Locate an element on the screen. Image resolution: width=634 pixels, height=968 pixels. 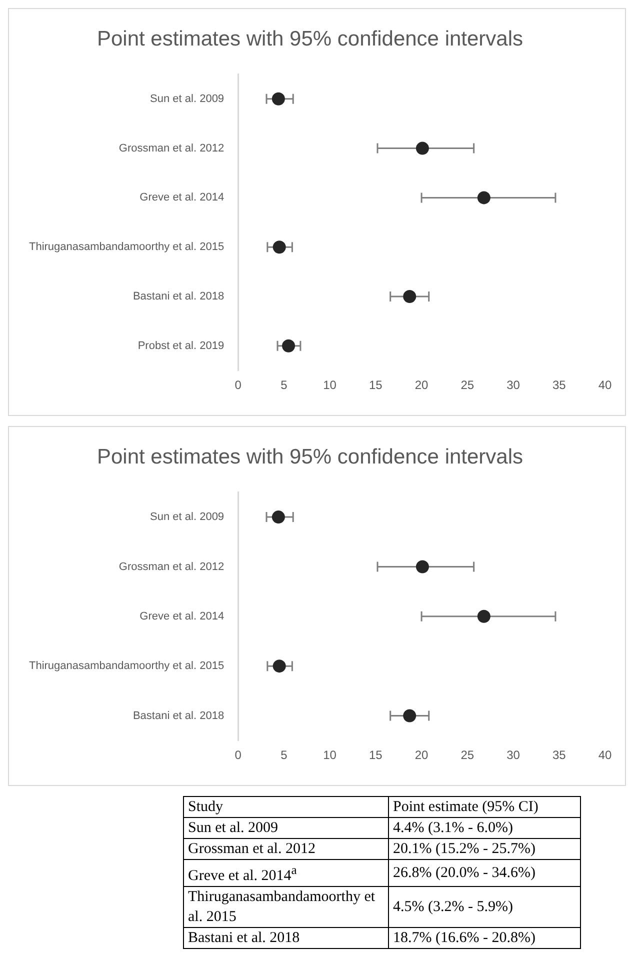
text: Sun et al. 2009 is located at coordinates (286, 828).